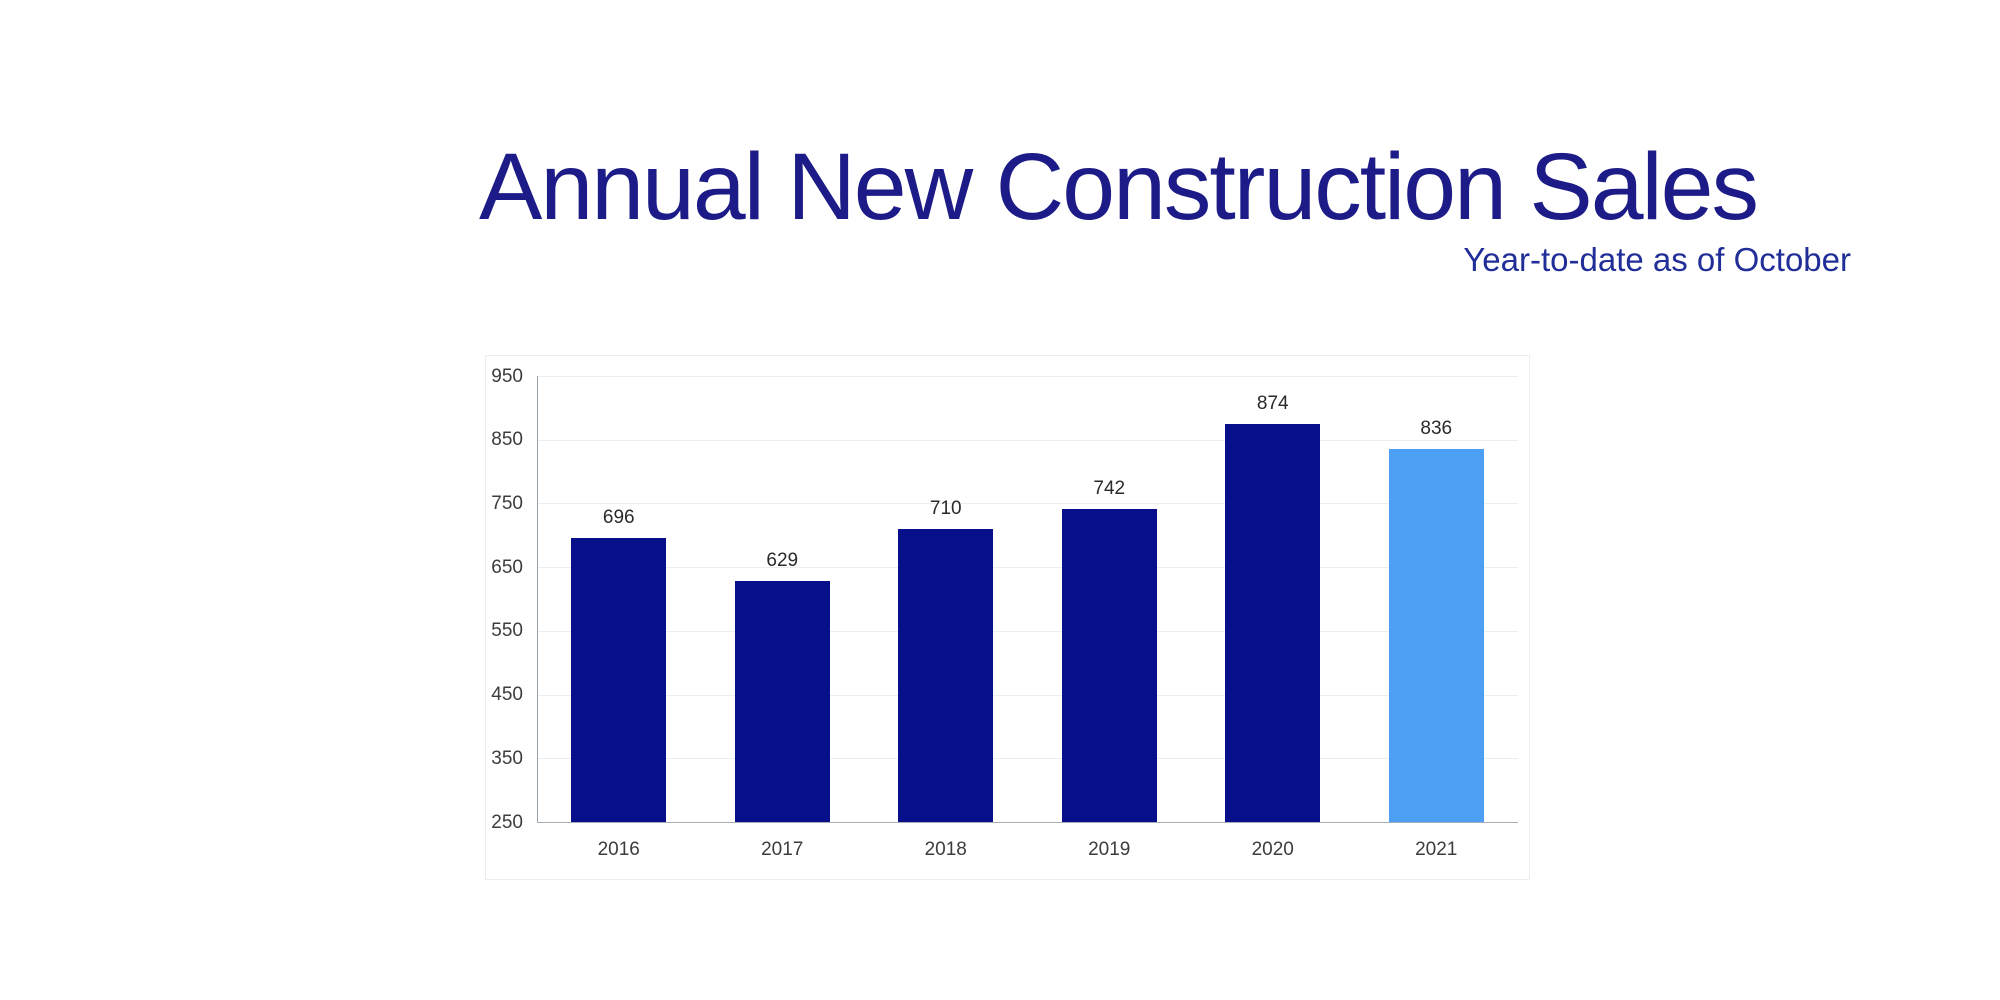 The height and width of the screenshot is (1000, 2000). What do you see at coordinates (1109, 849) in the screenshot?
I see `x-tick-label-2019: 2019` at bounding box center [1109, 849].